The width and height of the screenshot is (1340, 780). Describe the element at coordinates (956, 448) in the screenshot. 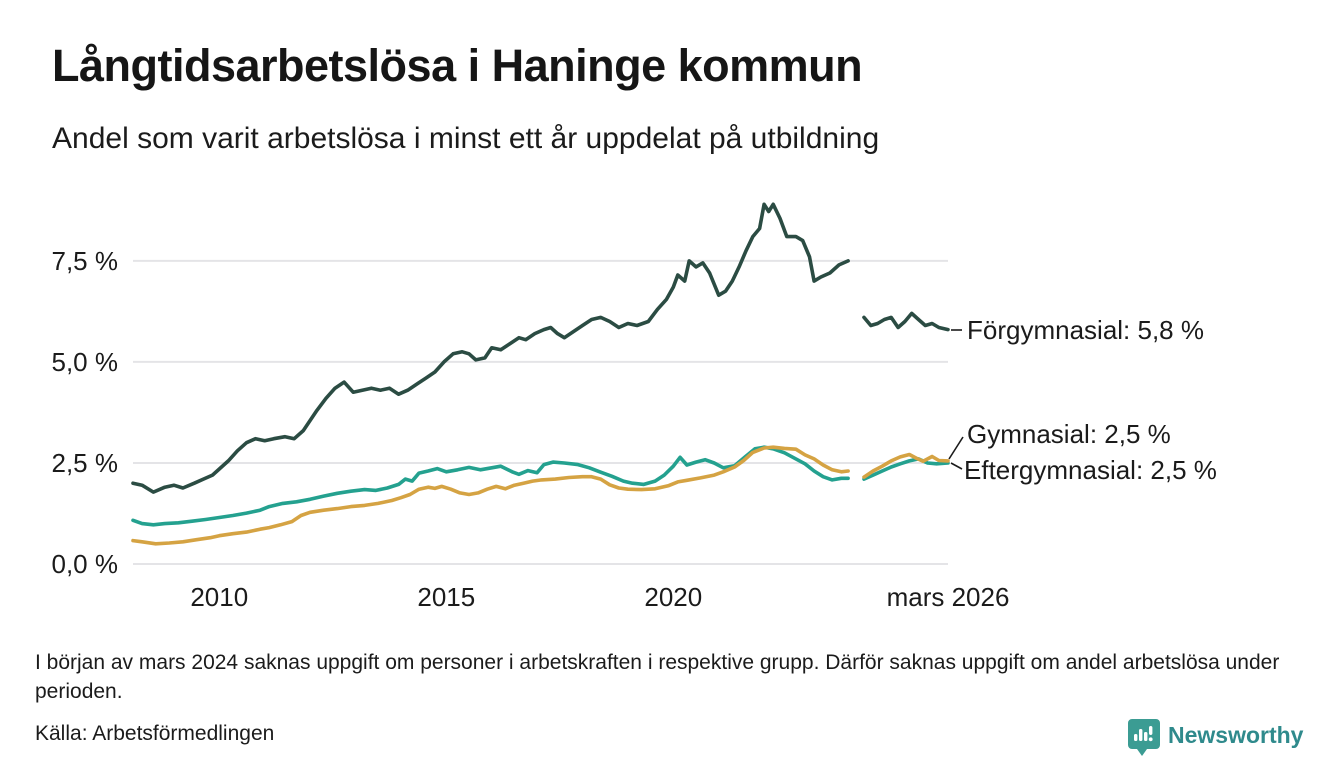

I see `leader-line-gymnasial` at that location.